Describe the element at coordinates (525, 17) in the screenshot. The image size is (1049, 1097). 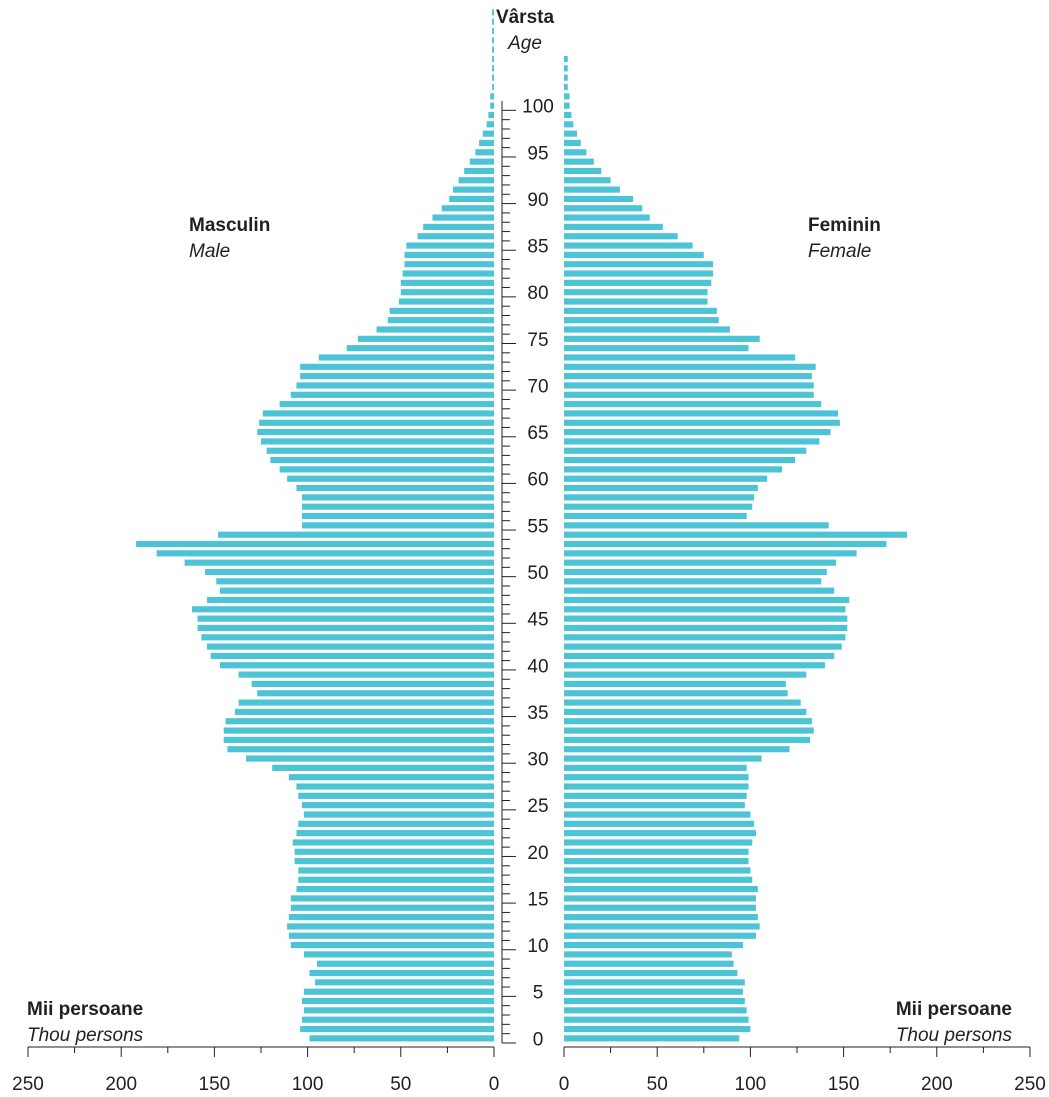
I see `axis-title: Vârsta` at that location.